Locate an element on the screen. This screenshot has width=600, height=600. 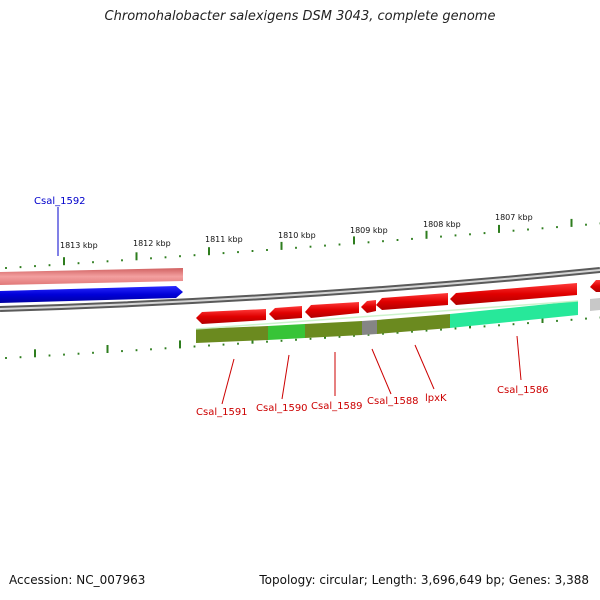
forward-genes-track is located at coordinates (91, 285).